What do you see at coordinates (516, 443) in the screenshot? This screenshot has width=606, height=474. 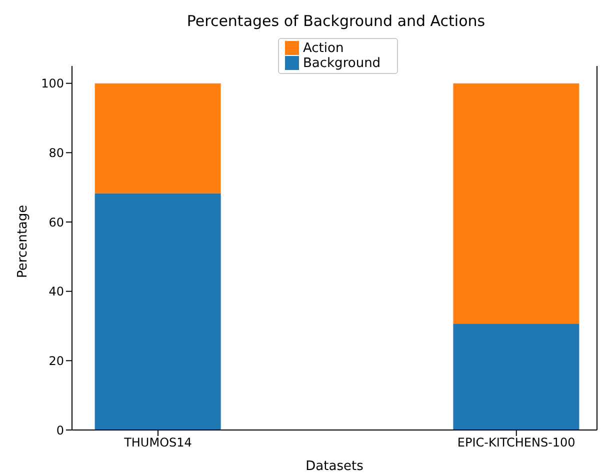 I see `x-tick-label: EPIC-KITCHENS-100` at bounding box center [516, 443].